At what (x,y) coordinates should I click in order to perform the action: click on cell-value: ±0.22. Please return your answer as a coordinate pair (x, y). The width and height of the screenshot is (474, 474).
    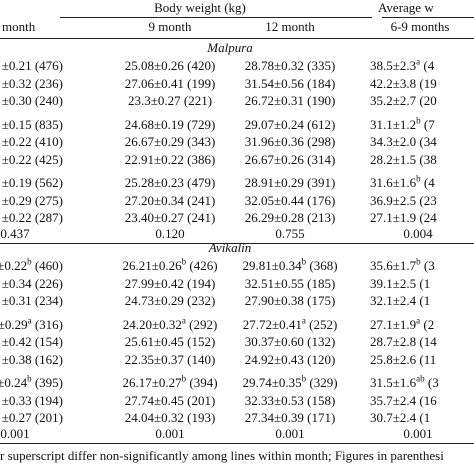
    Looking at the image, I should click on (14, 265).